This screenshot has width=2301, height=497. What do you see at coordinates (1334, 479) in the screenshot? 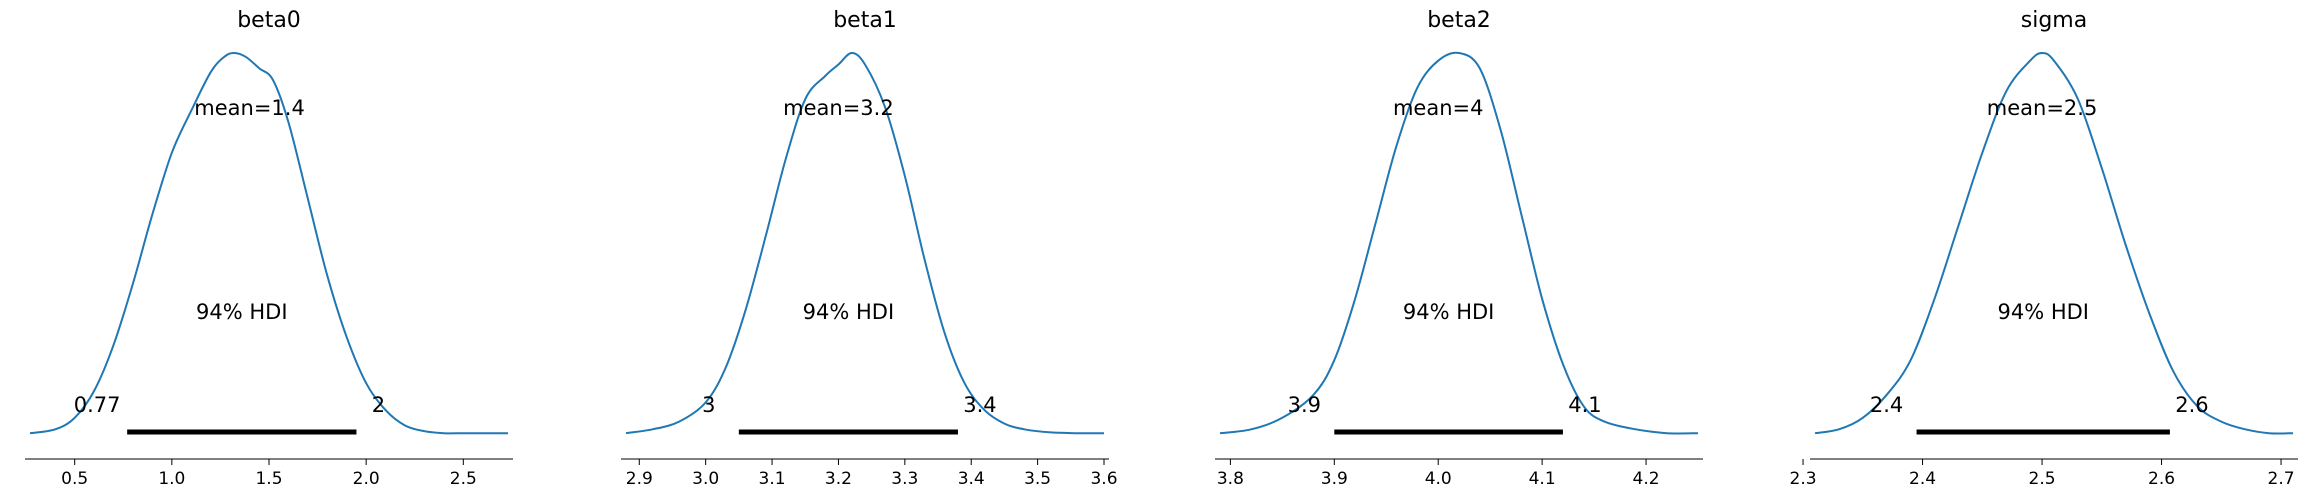
I see `x-tick-label: 3.9` at bounding box center [1334, 479].